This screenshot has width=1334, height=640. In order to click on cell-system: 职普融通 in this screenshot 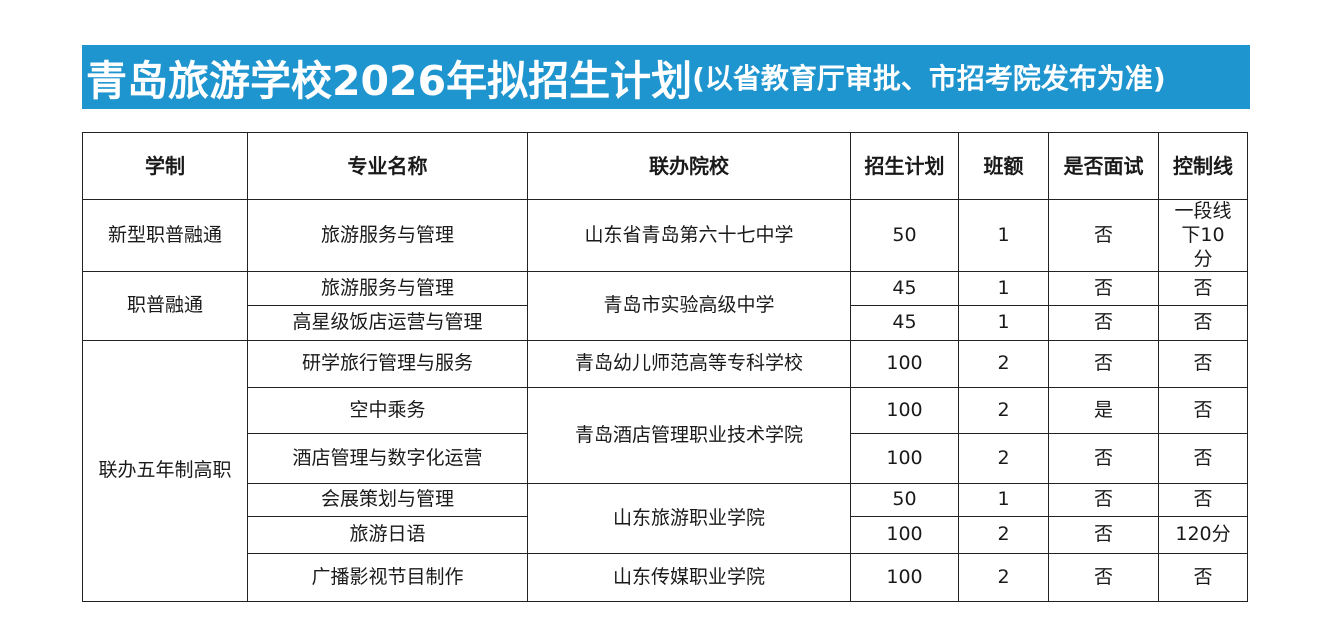, I will do `click(165, 306)`.